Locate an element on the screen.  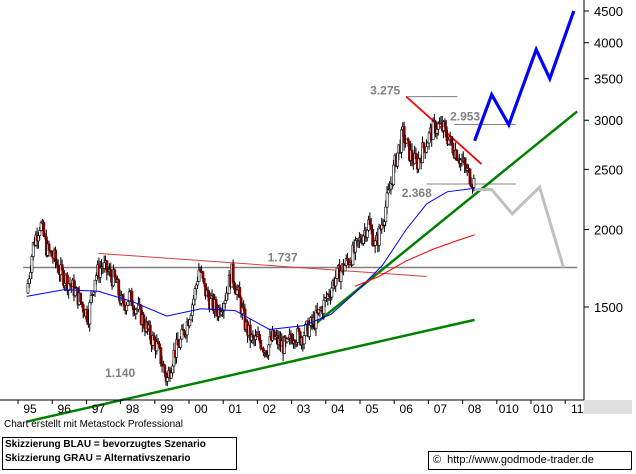
x-tick-label: 00 is located at coordinates (201, 409).